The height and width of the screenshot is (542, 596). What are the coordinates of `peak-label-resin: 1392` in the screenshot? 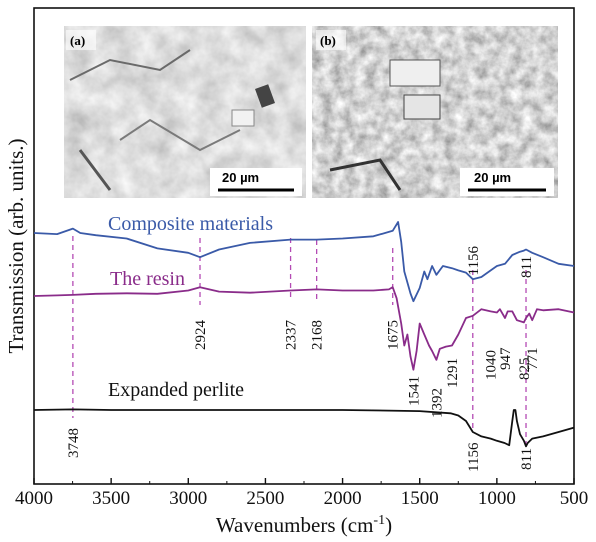 It's located at (437, 403).